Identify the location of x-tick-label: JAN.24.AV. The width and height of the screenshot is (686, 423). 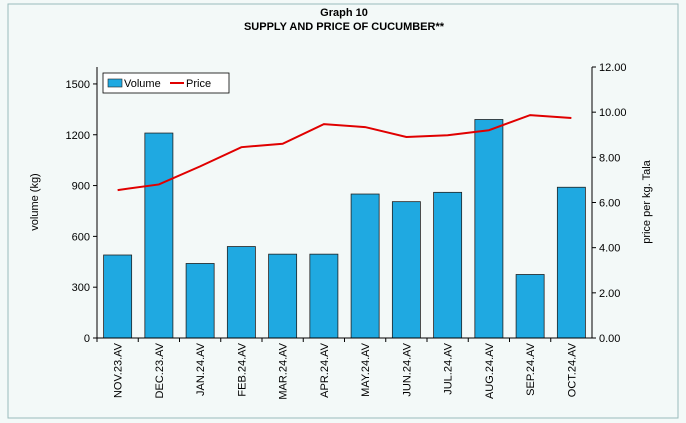
(201, 369).